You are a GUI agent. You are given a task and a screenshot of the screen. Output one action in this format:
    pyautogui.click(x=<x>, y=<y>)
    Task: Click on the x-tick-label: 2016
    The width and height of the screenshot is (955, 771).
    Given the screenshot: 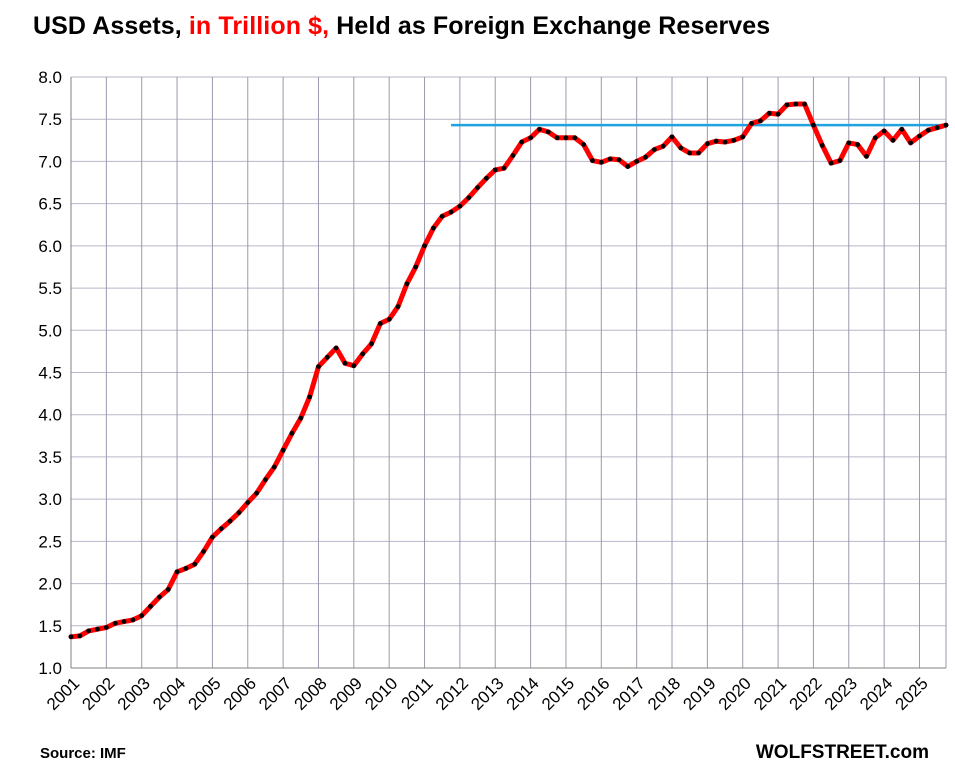 What is the action you would take?
    pyautogui.click(x=593, y=694)
    